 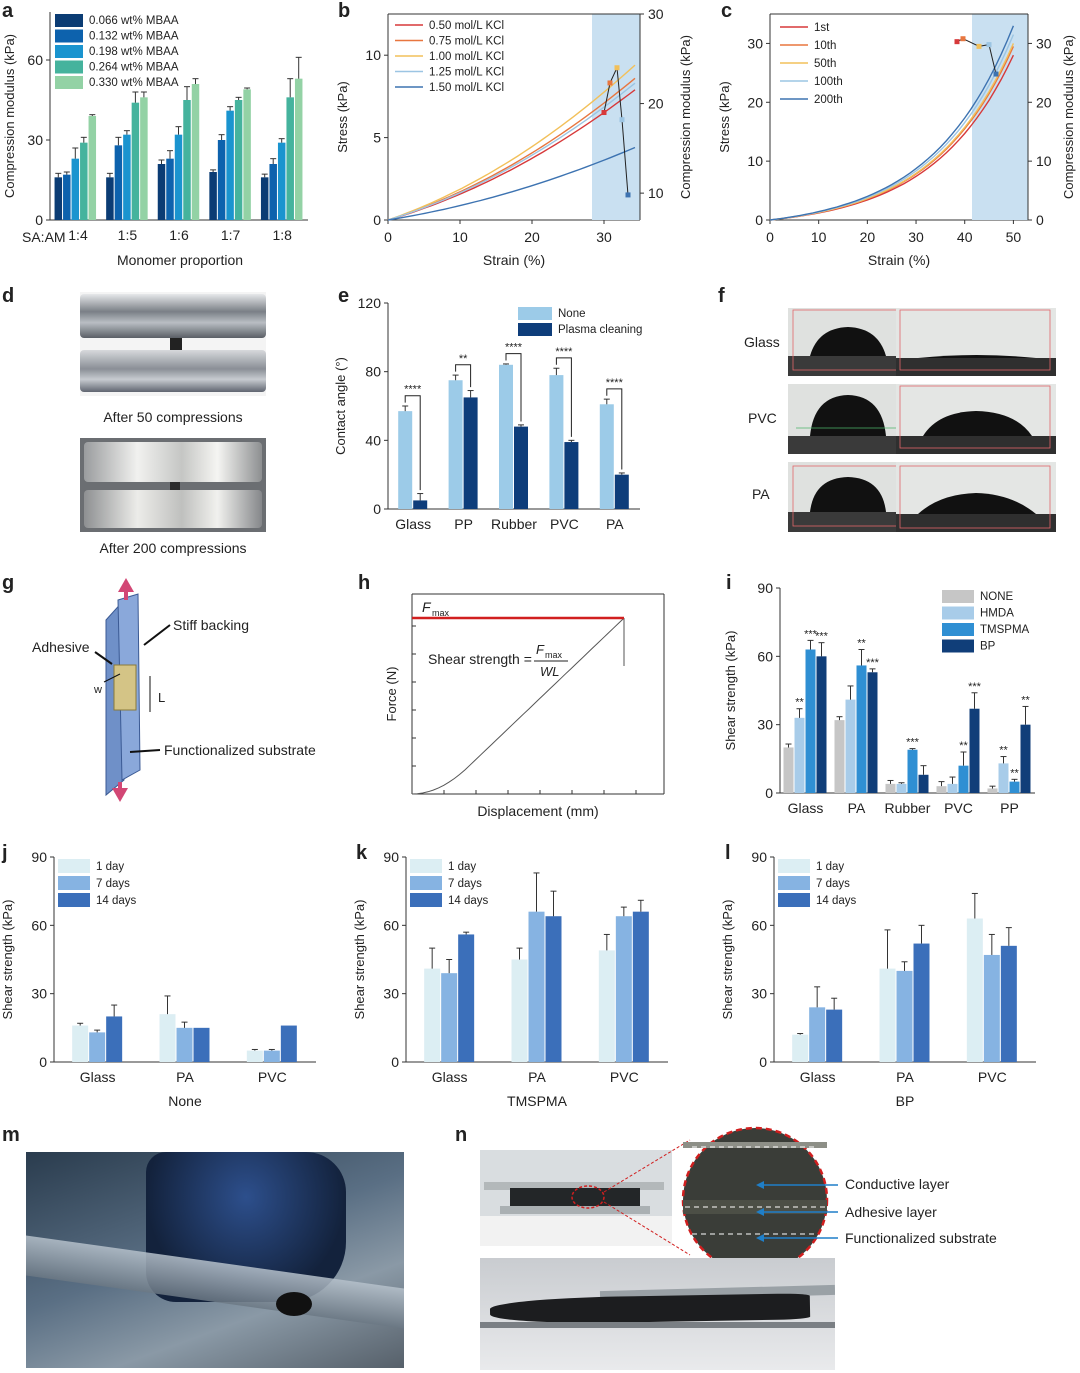 I want to click on bar-1:6-4, so click(x=195, y=152).